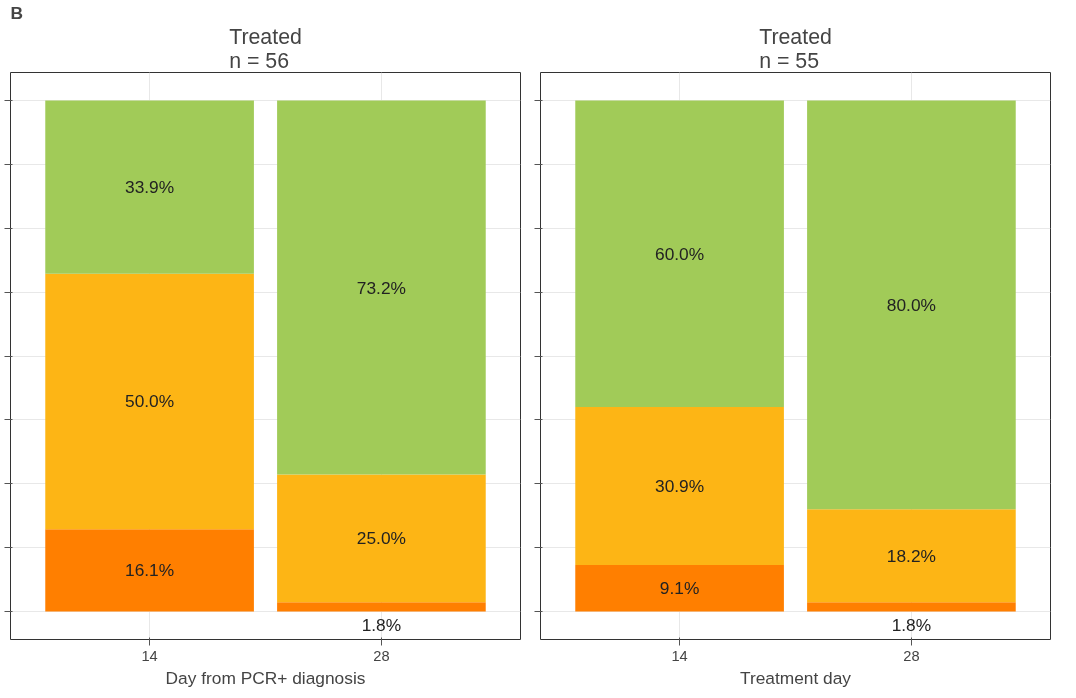 This screenshot has width=1076, height=698. I want to click on chart-title: Treated n = 56, so click(265, 48).